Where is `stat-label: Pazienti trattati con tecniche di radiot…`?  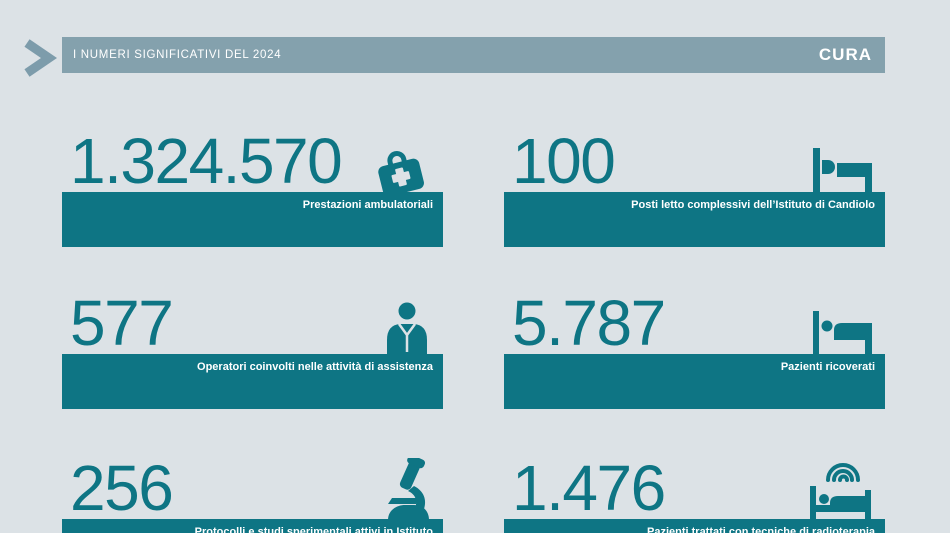 stat-label: Pazienti trattati con tecniche di radiot… is located at coordinates (761, 529).